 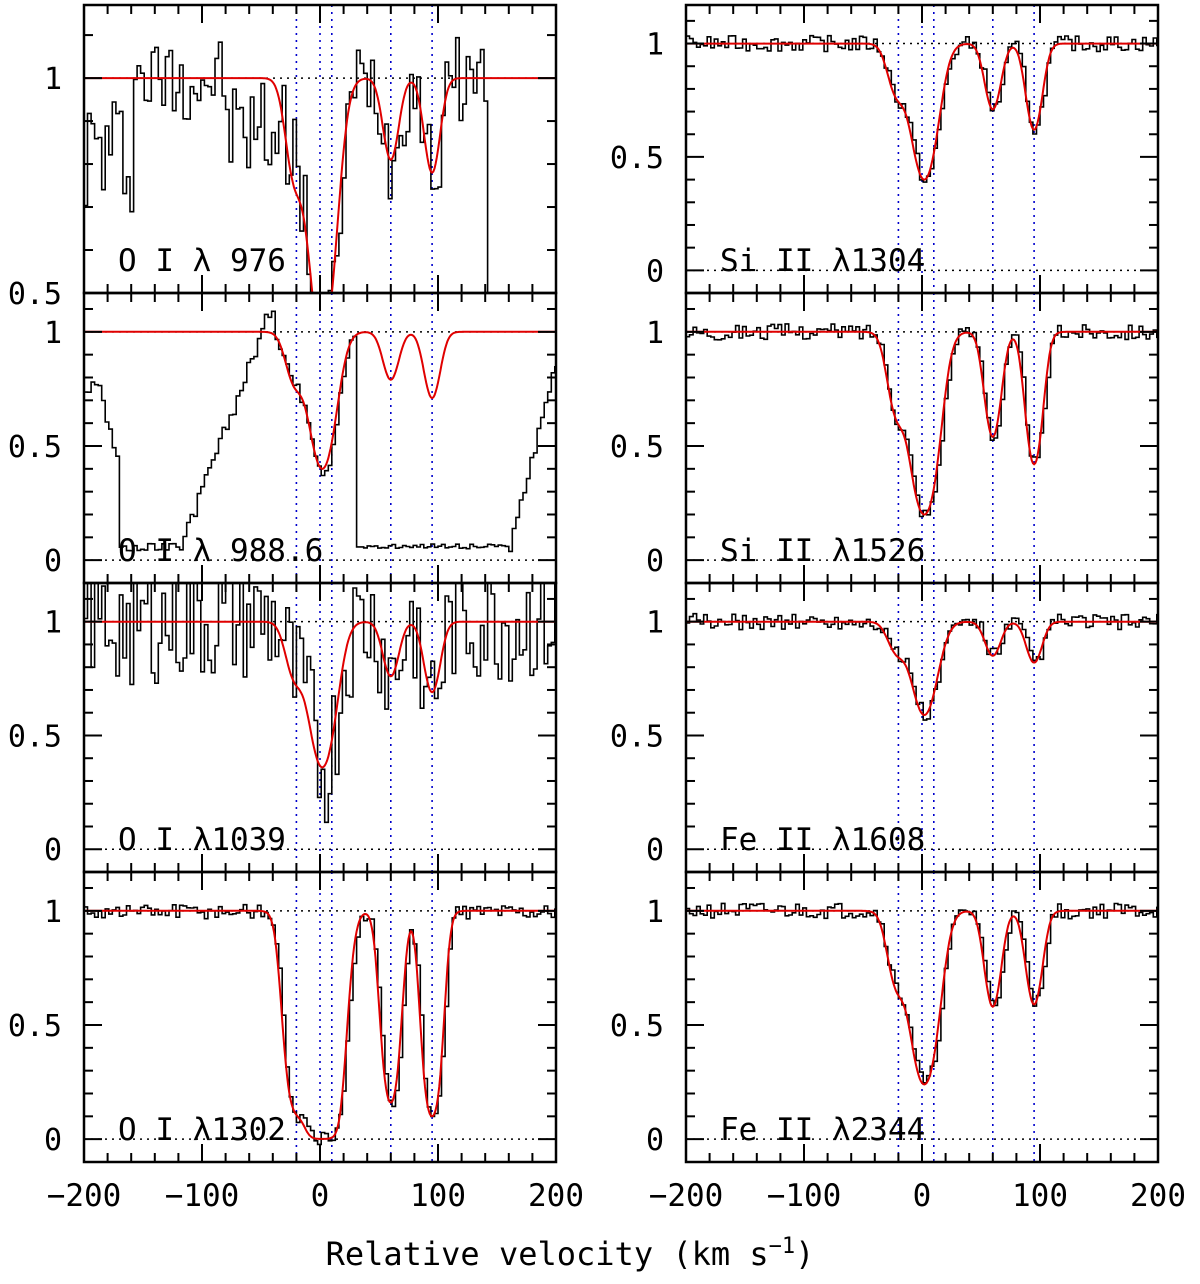 What do you see at coordinates (822, 1130) in the screenshot?
I see `panel-label: Fe II λ2344` at bounding box center [822, 1130].